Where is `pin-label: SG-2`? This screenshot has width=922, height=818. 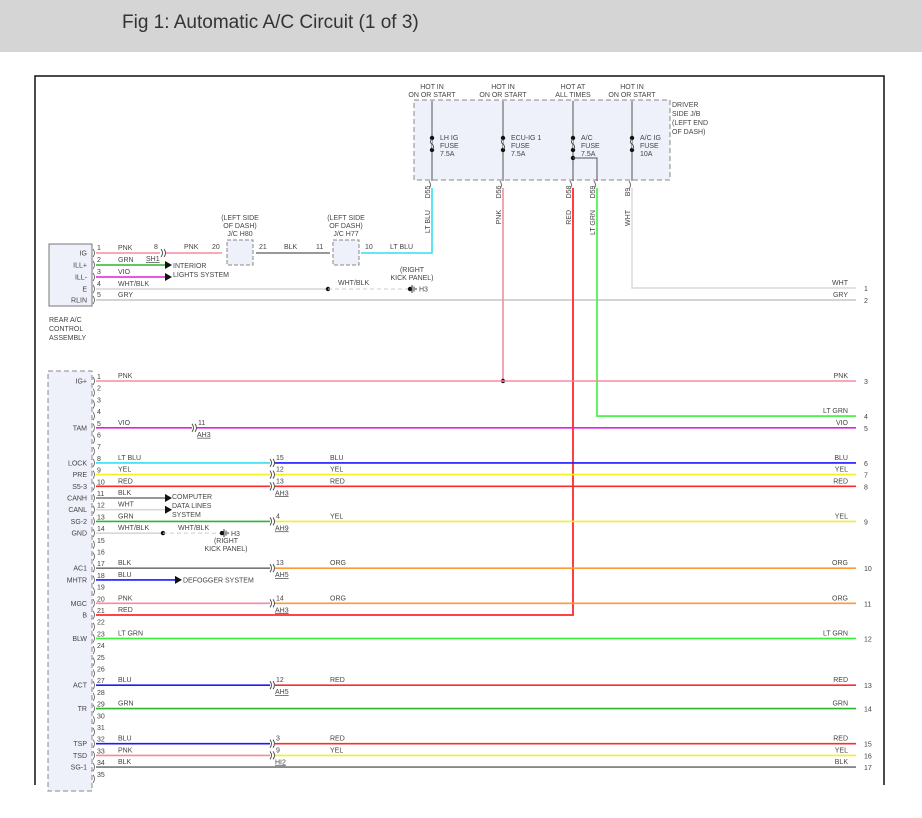 pin-label: SG-2 is located at coordinates (79, 522).